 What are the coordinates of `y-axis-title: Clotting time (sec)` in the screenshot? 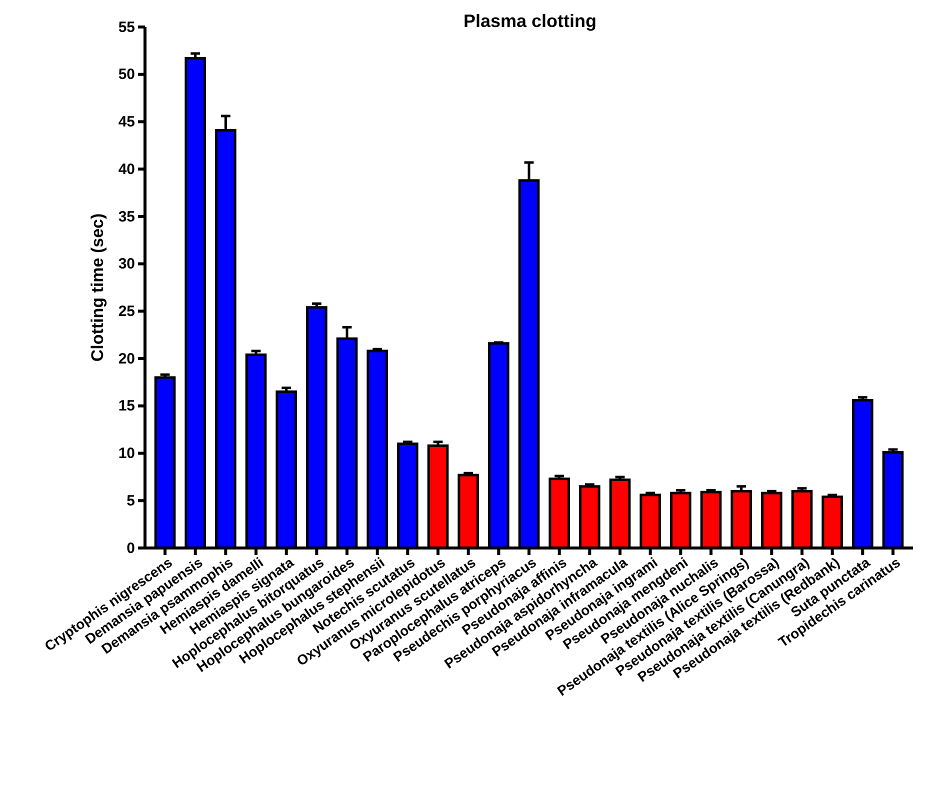 It's located at (97, 287).